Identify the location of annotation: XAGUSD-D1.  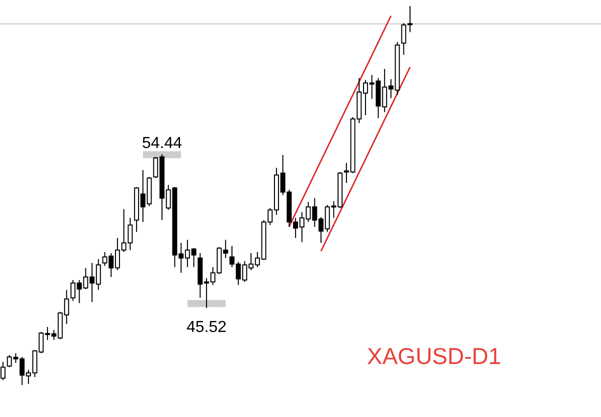
(434, 356).